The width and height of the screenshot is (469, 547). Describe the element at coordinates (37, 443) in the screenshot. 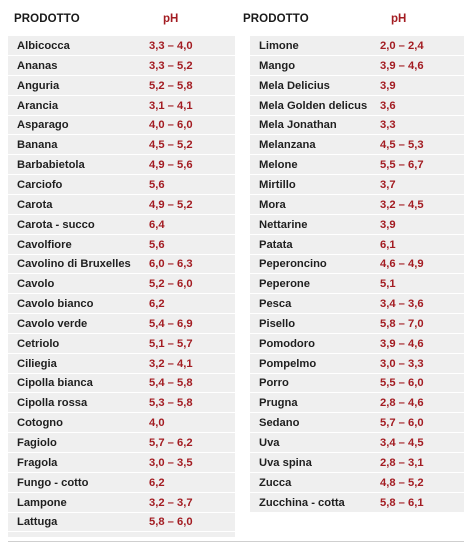

I see `product-name: Fagiolo` at that location.